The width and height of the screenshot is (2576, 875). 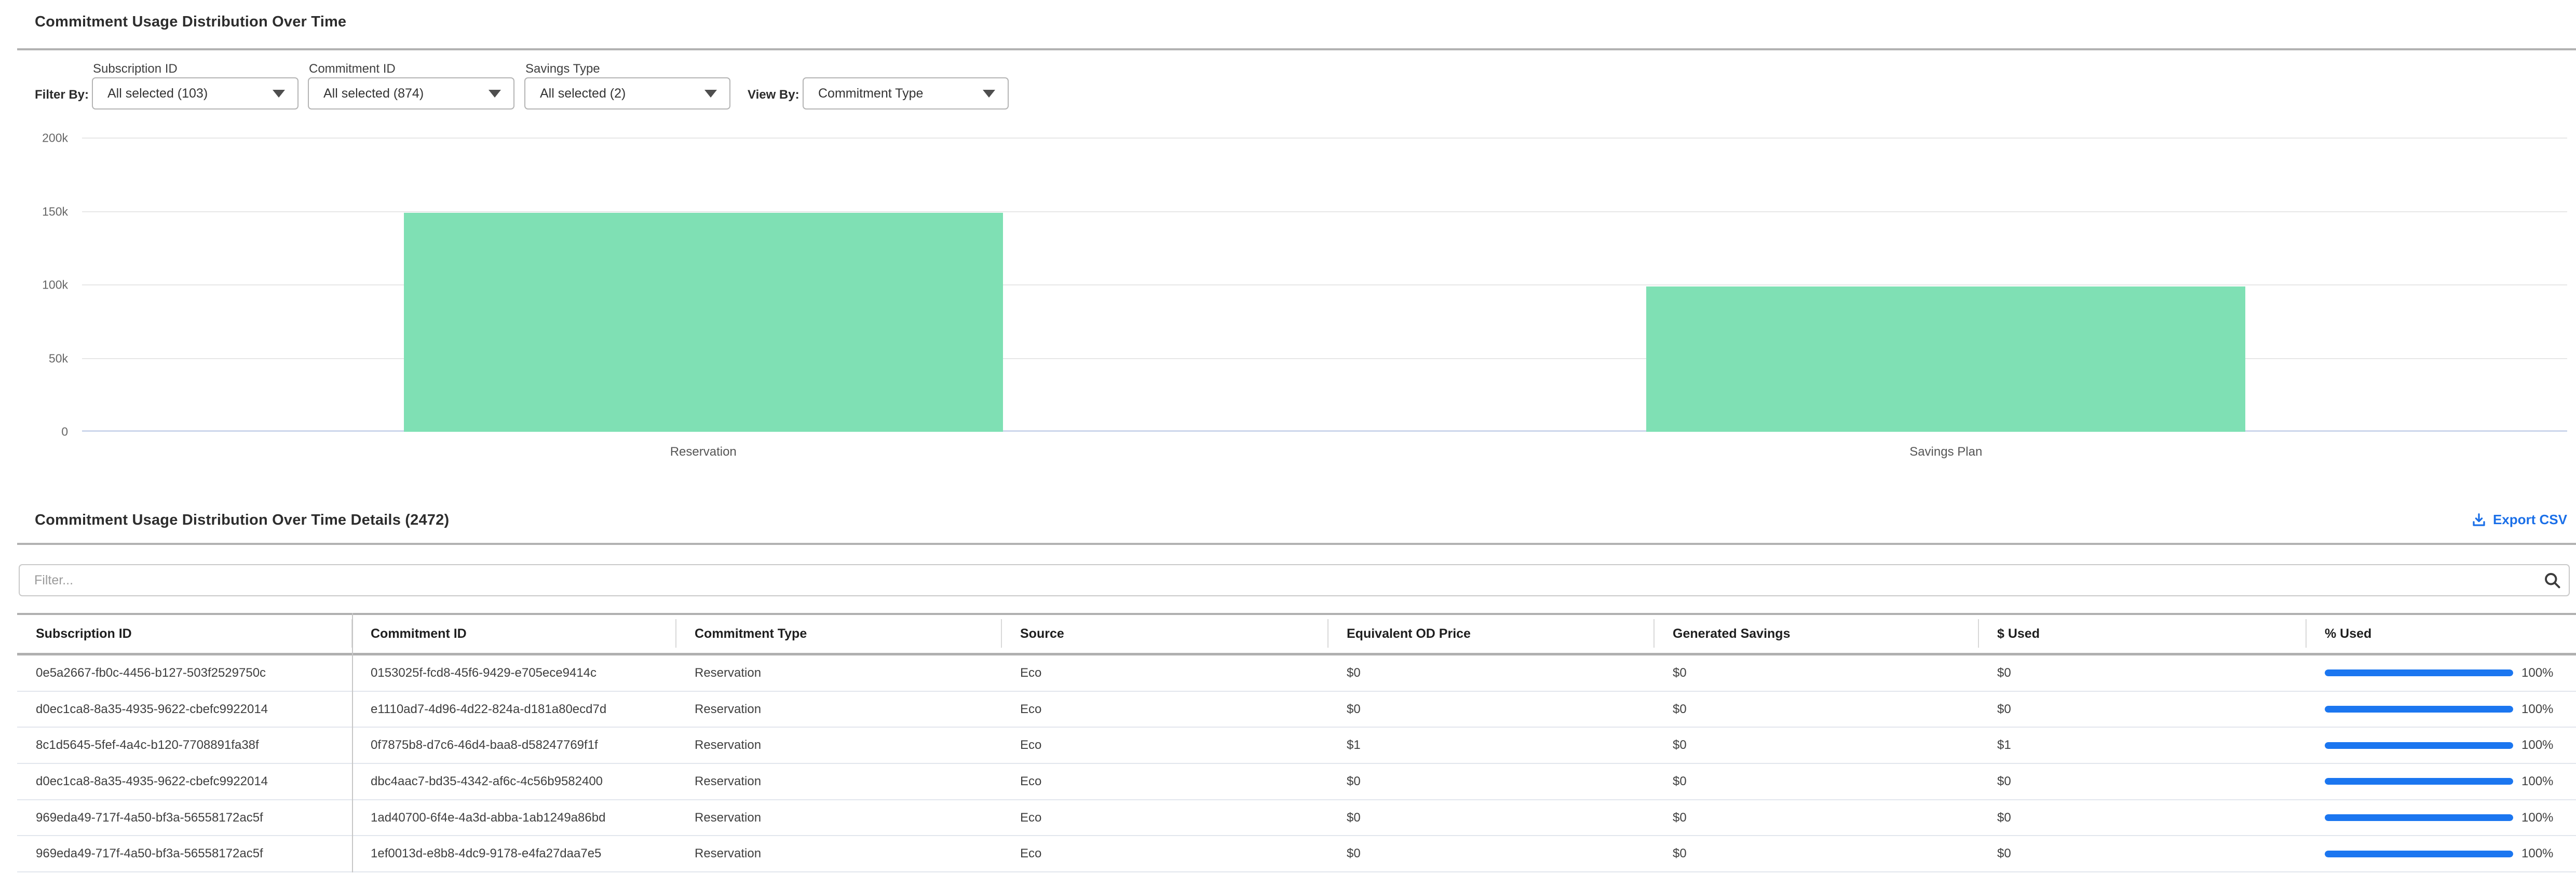 I want to click on subscription-id-filter-value: All selected (103), so click(x=157, y=94).